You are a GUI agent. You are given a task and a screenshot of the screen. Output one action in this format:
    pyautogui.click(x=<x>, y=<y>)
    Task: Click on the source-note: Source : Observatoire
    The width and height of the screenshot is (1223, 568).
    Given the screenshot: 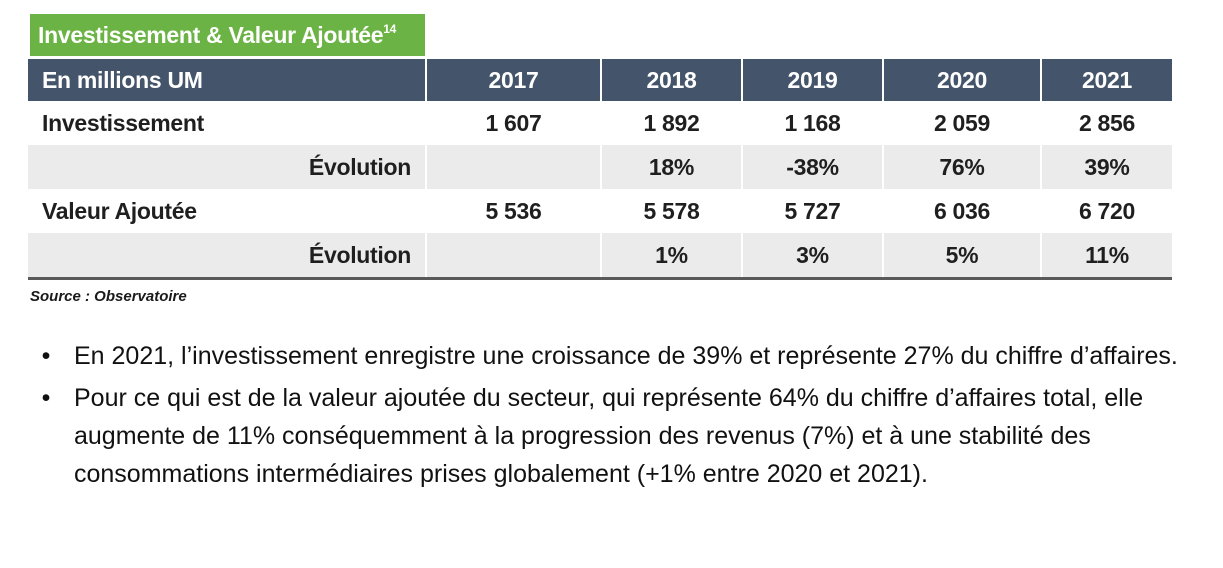 What is the action you would take?
    pyautogui.click(x=108, y=296)
    